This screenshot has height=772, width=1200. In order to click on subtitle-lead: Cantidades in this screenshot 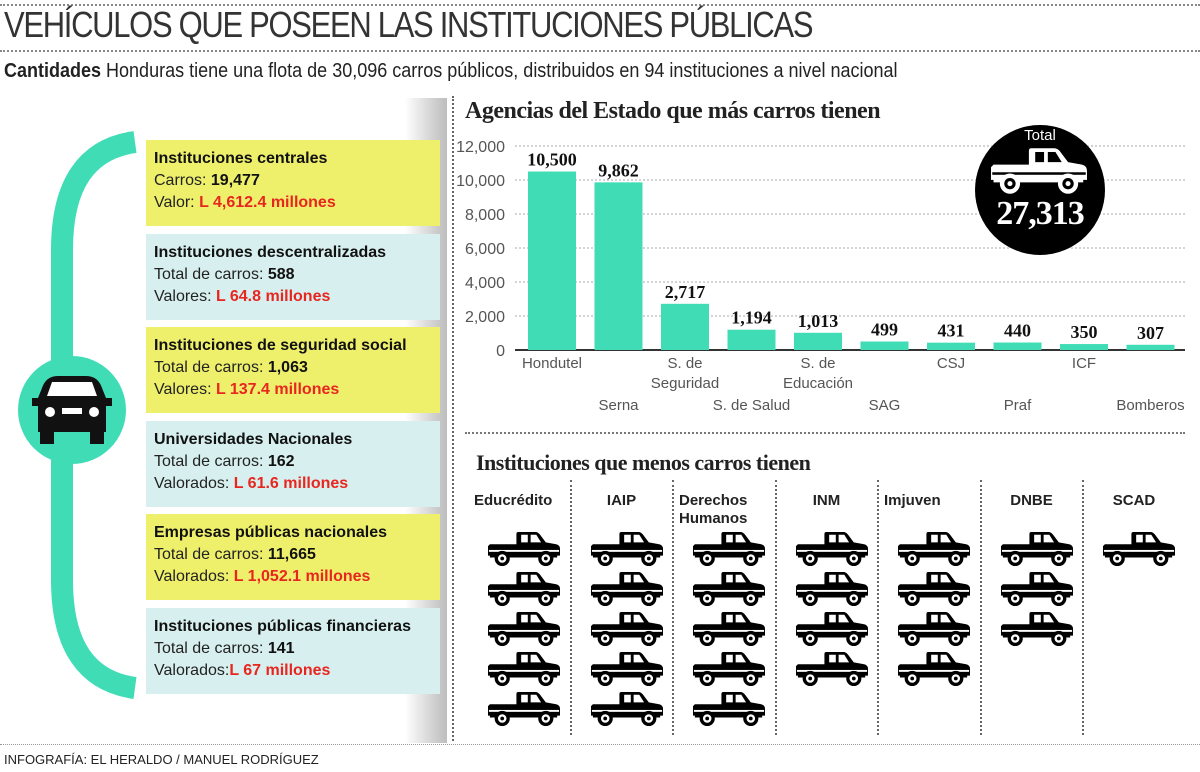, I will do `click(53, 71)`.